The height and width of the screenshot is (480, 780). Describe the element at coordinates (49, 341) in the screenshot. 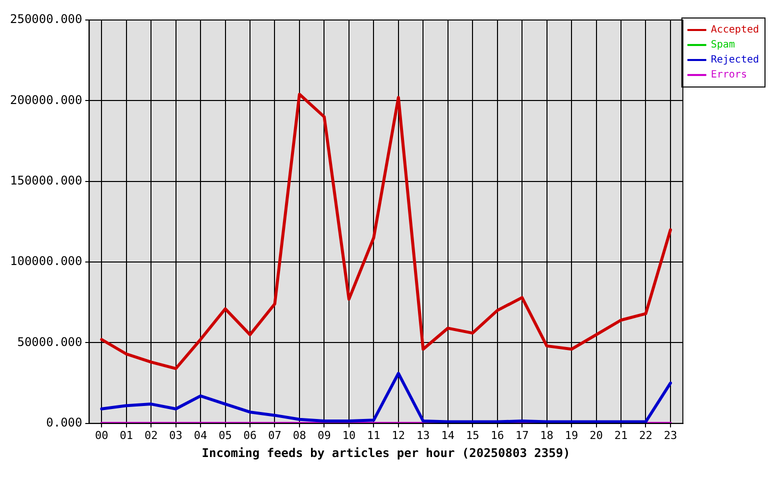

I see `y-tick-label: 50000.000` at that location.